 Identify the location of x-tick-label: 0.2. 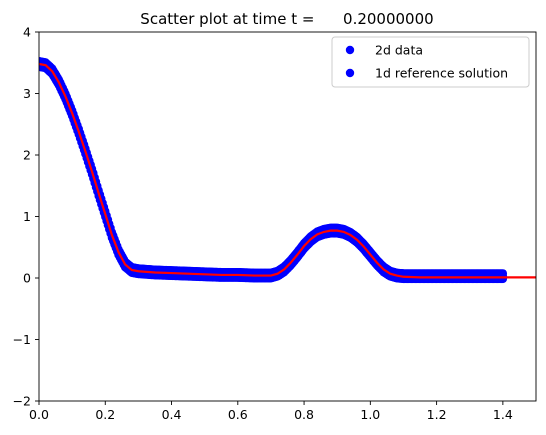
(105, 414).